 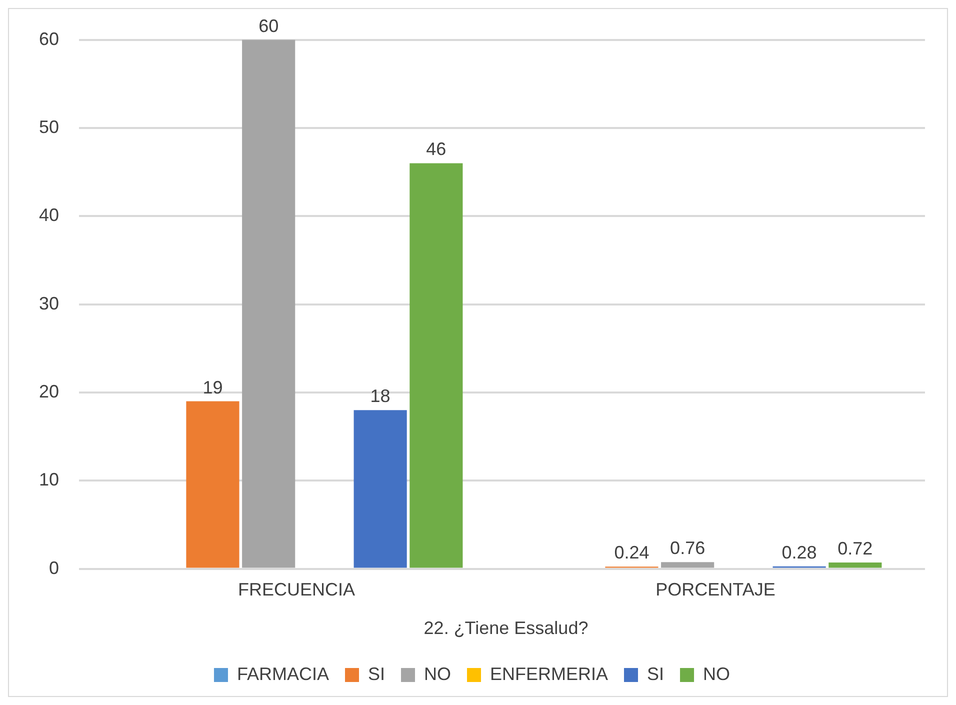 What do you see at coordinates (380, 396) in the screenshot?
I see `data-label: 18` at bounding box center [380, 396].